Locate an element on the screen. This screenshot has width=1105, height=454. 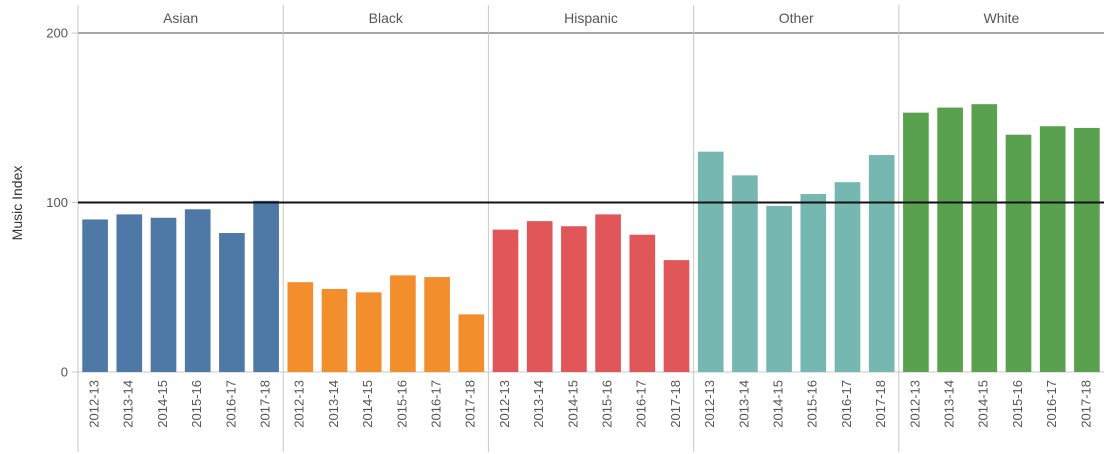
panel-label-white: White is located at coordinates (1002, 18).